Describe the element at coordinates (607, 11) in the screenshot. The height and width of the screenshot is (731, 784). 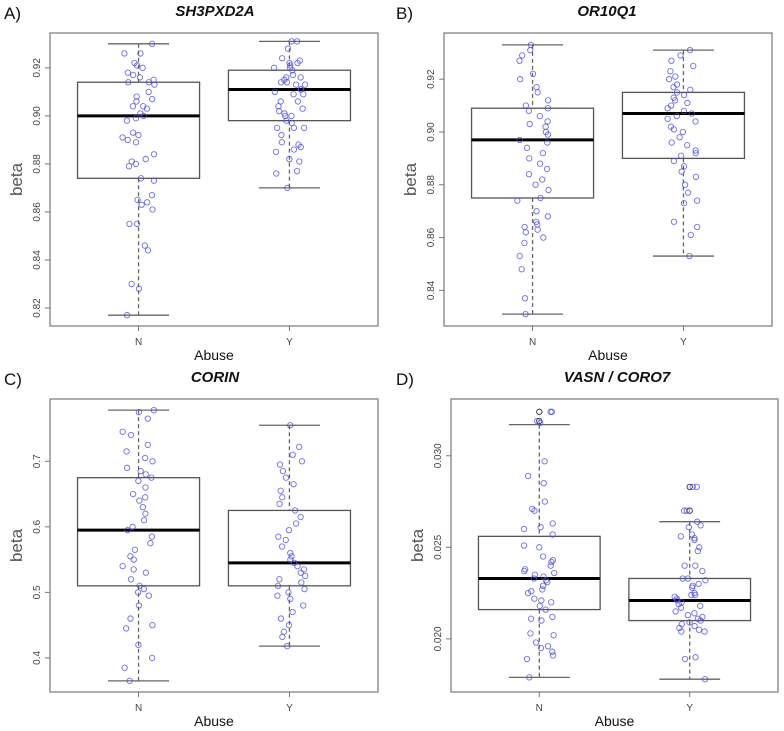
I see `chart-title: OR10Q1` at that location.